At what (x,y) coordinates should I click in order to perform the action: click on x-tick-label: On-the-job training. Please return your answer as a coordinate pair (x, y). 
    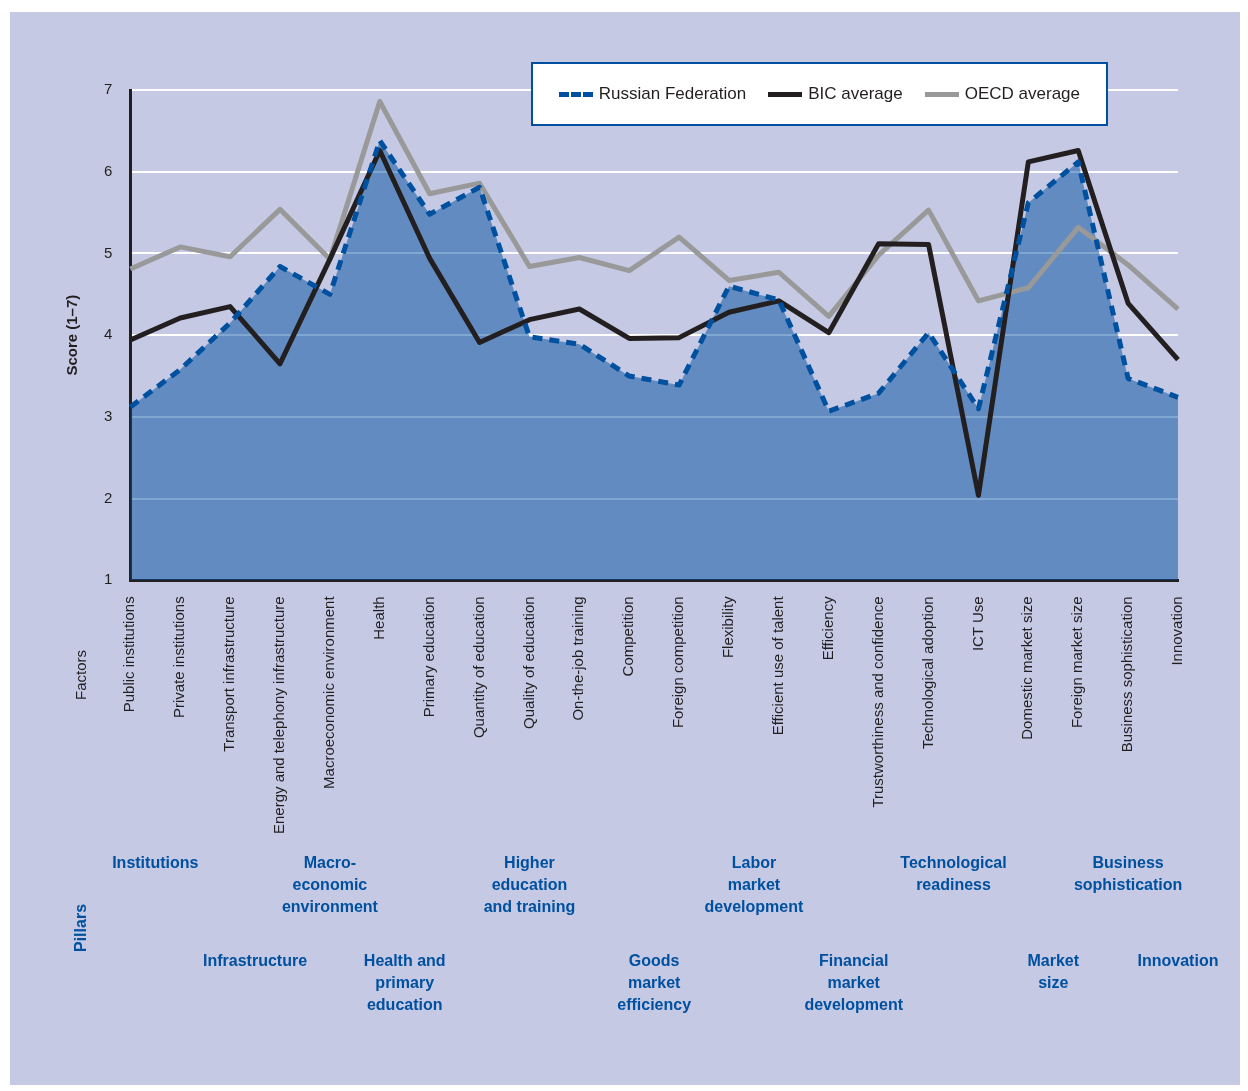
    Looking at the image, I should click on (578, 658).